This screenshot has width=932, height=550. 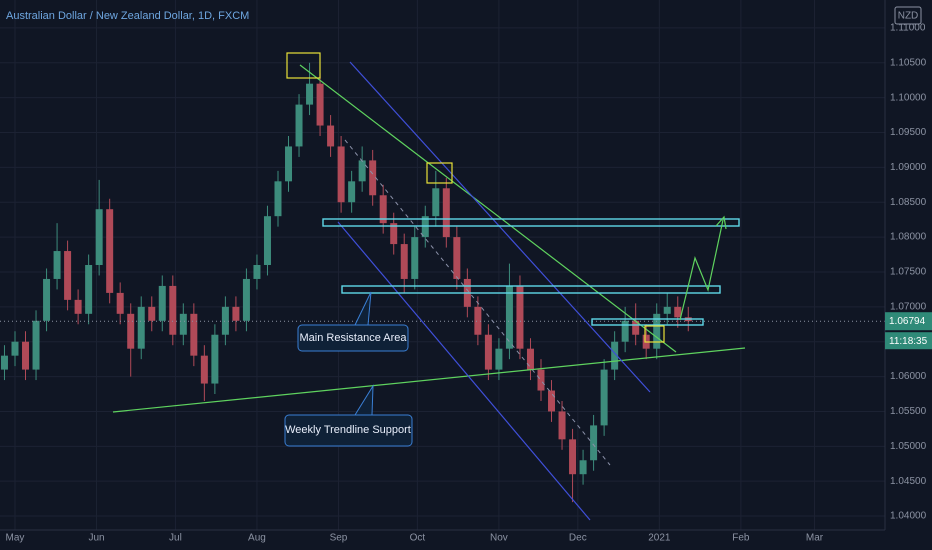 I want to click on currency-button, so click(x=908, y=15).